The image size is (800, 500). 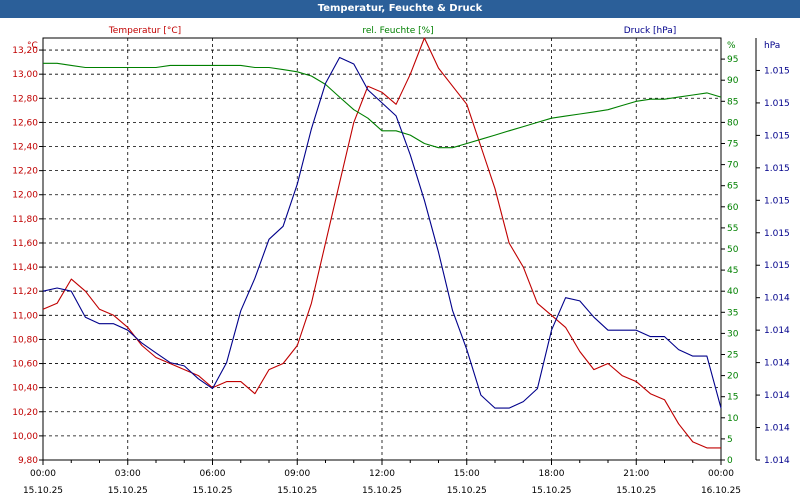 What do you see at coordinates (32, 46) in the screenshot?
I see `left-axis-unit: °C` at bounding box center [32, 46].